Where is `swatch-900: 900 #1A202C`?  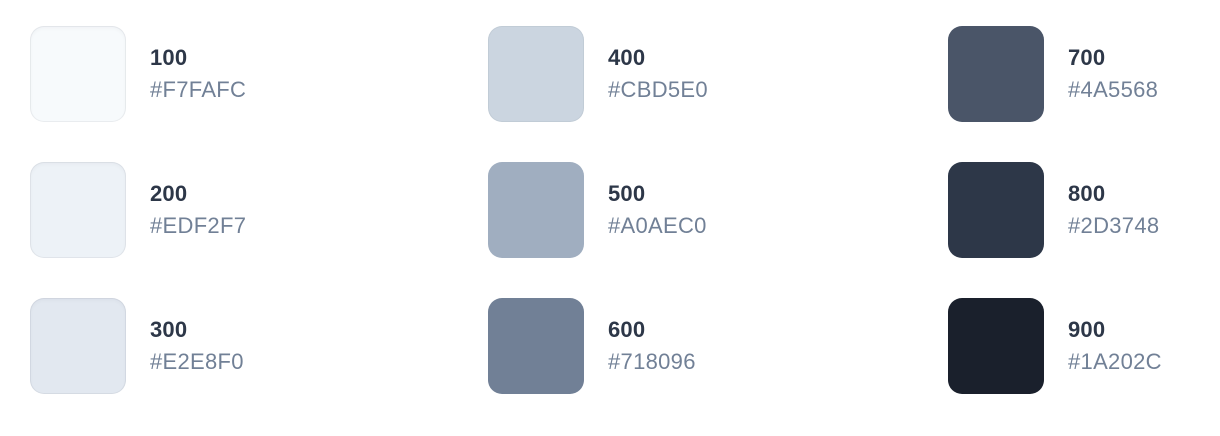 swatch-900: 900 #1A202C is located at coordinates (1084, 346).